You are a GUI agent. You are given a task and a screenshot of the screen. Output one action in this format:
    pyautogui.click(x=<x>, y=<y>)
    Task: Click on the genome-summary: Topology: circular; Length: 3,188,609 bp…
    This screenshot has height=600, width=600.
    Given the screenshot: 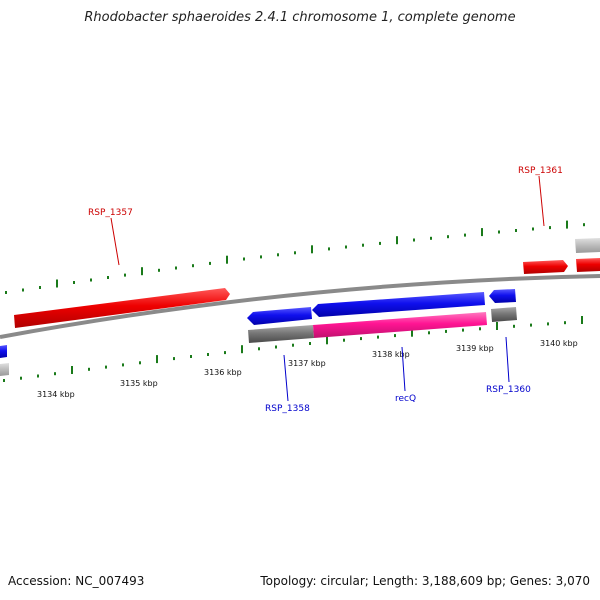 What is the action you would take?
    pyautogui.click(x=425, y=581)
    